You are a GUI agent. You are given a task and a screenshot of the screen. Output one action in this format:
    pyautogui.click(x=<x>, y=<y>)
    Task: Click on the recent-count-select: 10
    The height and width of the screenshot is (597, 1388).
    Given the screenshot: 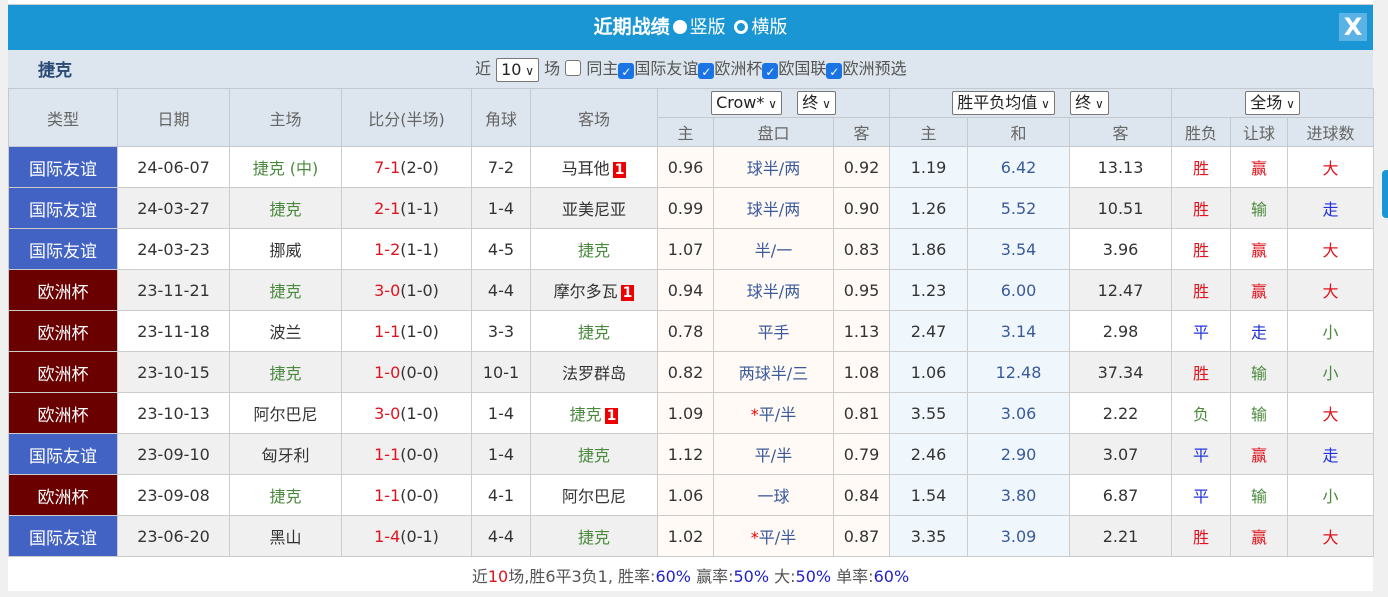 What is the action you would take?
    pyautogui.click(x=518, y=69)
    